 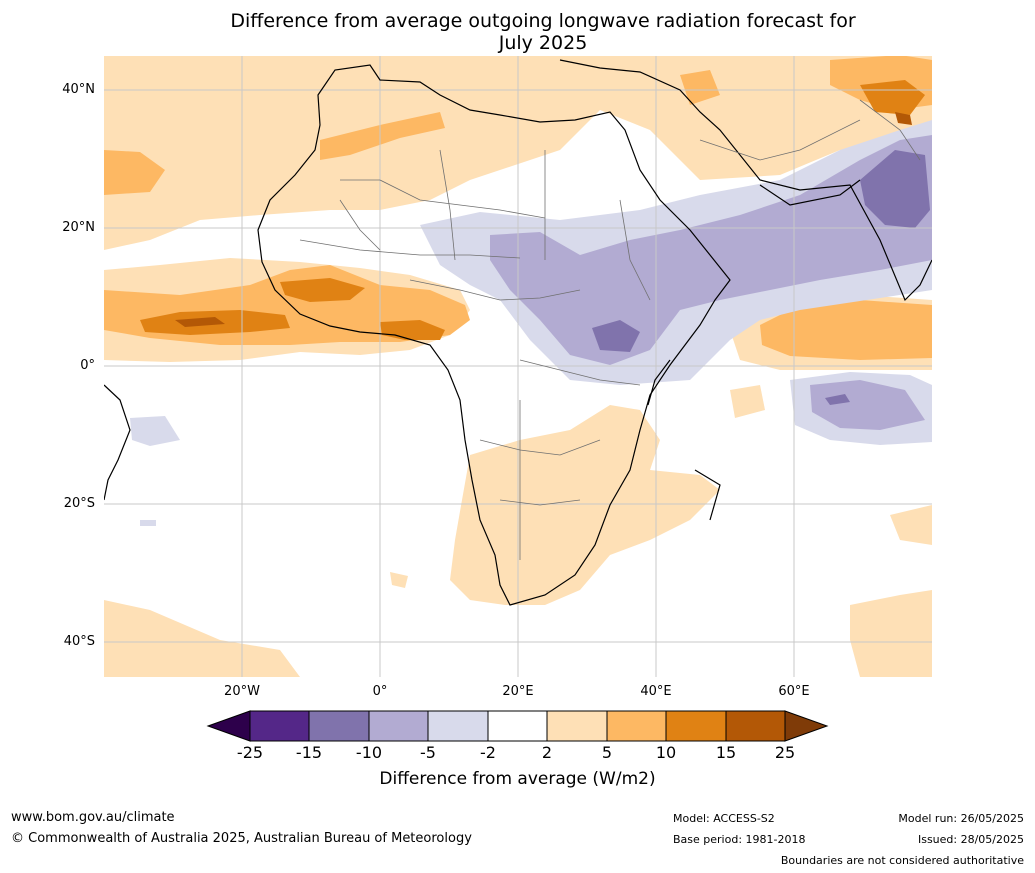 I want to click on colorbar-tick: 2, so click(x=547, y=752).